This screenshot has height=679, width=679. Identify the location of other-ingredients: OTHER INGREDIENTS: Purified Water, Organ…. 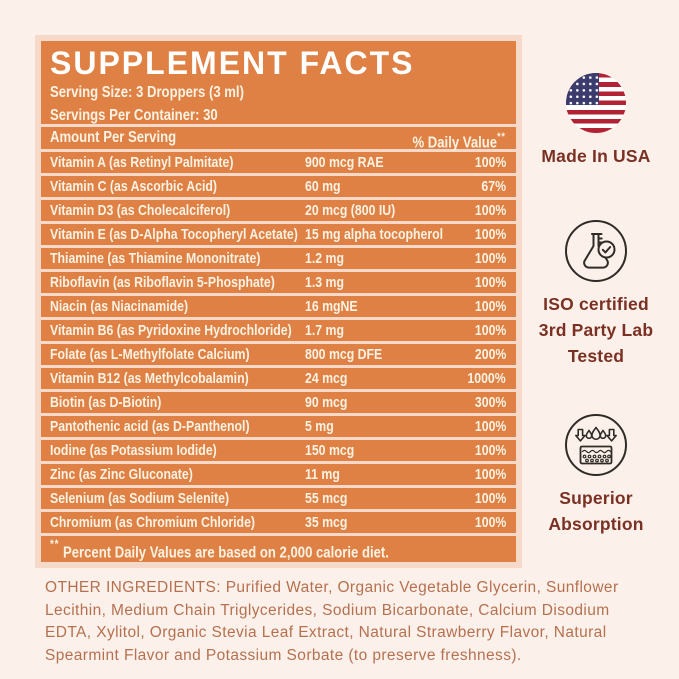
(350, 622).